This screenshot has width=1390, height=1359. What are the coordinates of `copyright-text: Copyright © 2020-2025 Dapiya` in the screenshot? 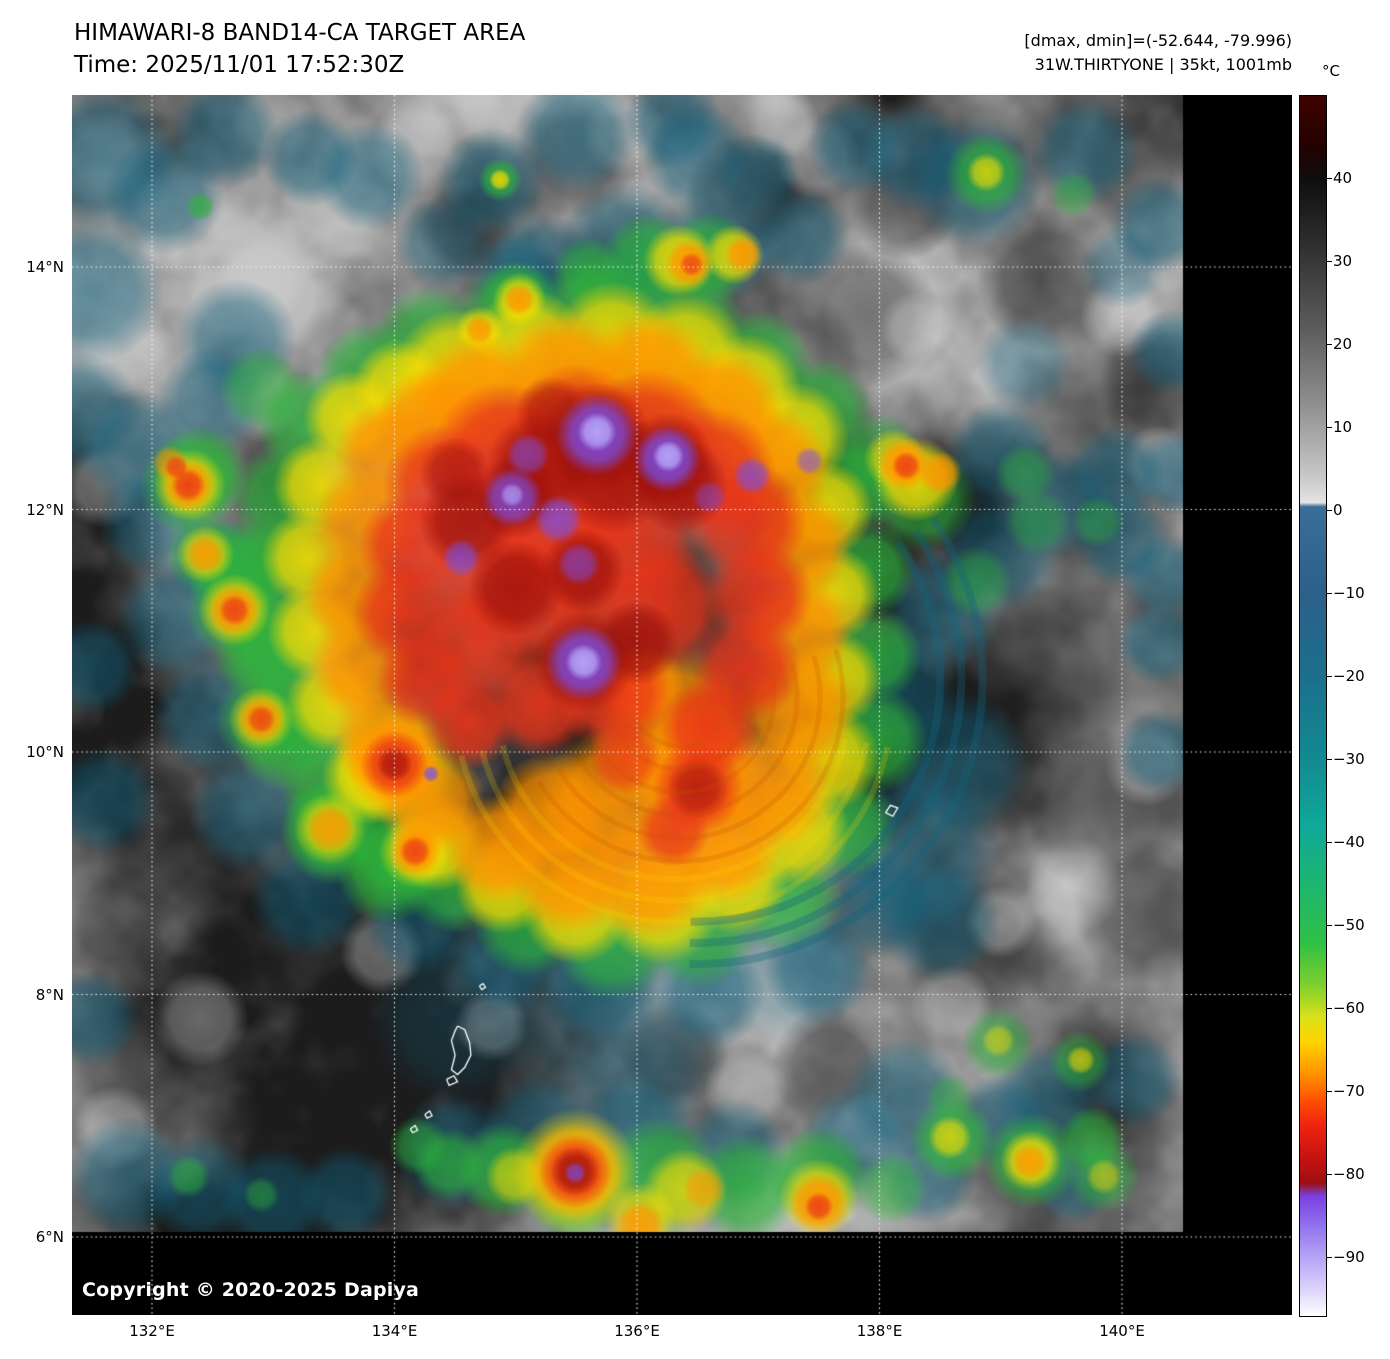 It's located at (251, 1290).